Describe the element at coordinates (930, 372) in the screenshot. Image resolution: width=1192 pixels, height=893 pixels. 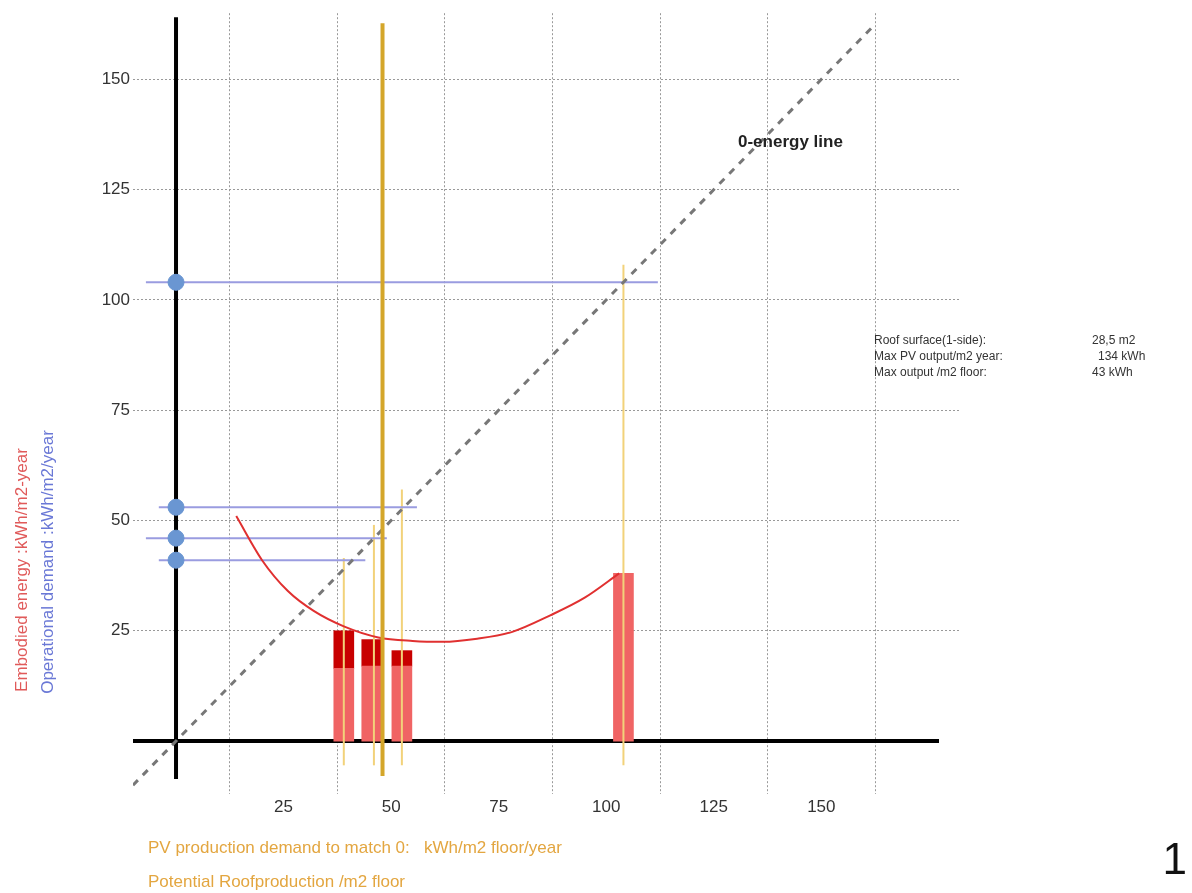
I see `annotation: Max output /m2 floor:` at that location.